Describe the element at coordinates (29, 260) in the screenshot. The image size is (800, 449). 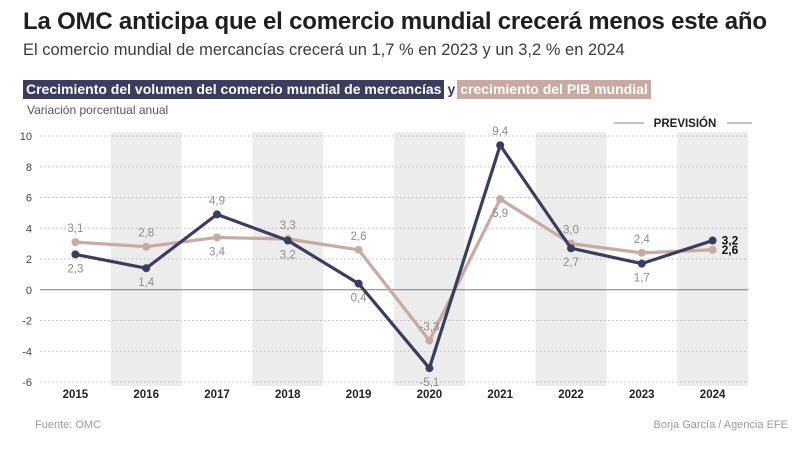
I see `y-tick-label: 2` at that location.